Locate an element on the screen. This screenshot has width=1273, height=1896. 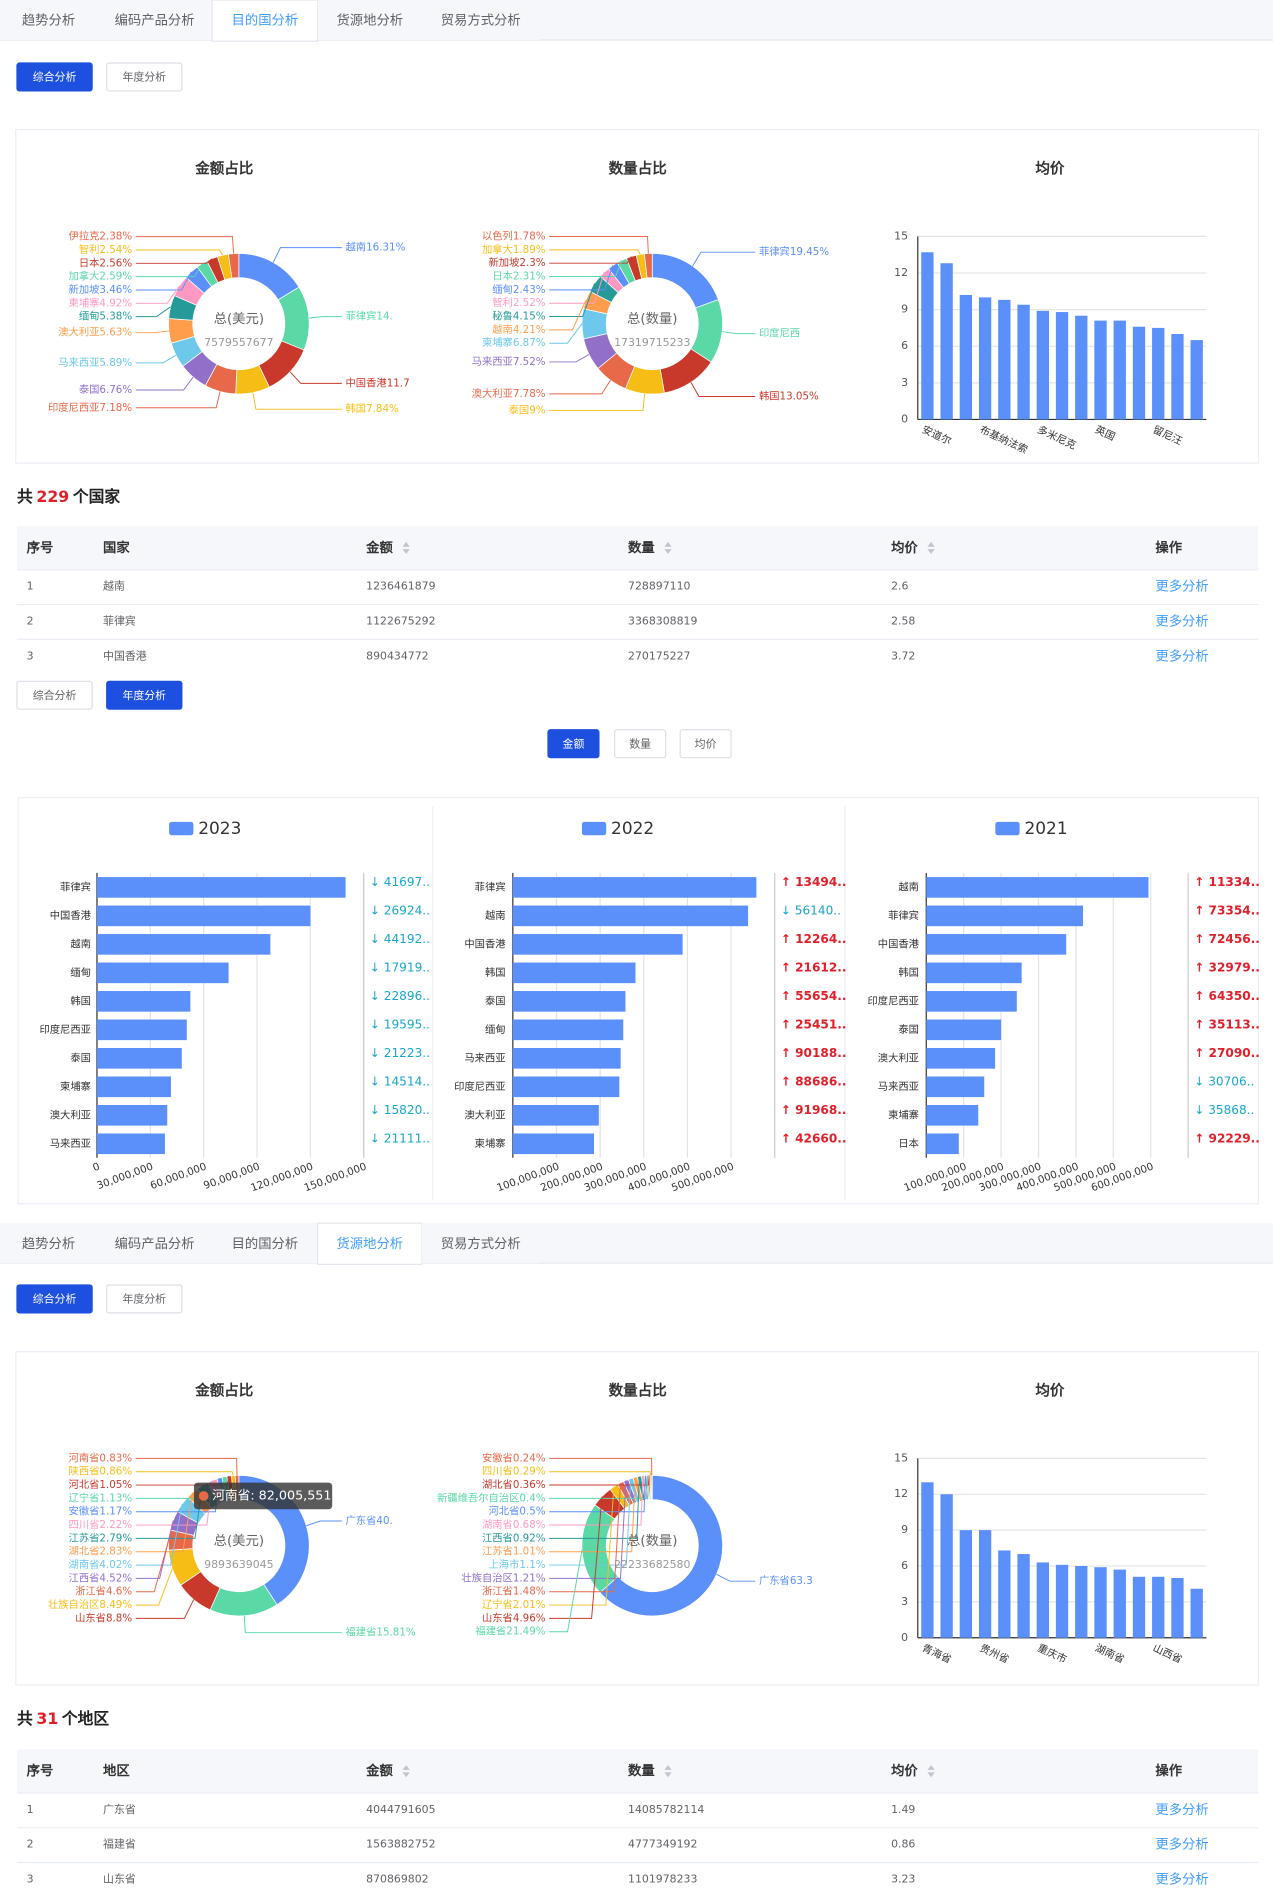
button-label: 均价 is located at coordinates (706, 743).